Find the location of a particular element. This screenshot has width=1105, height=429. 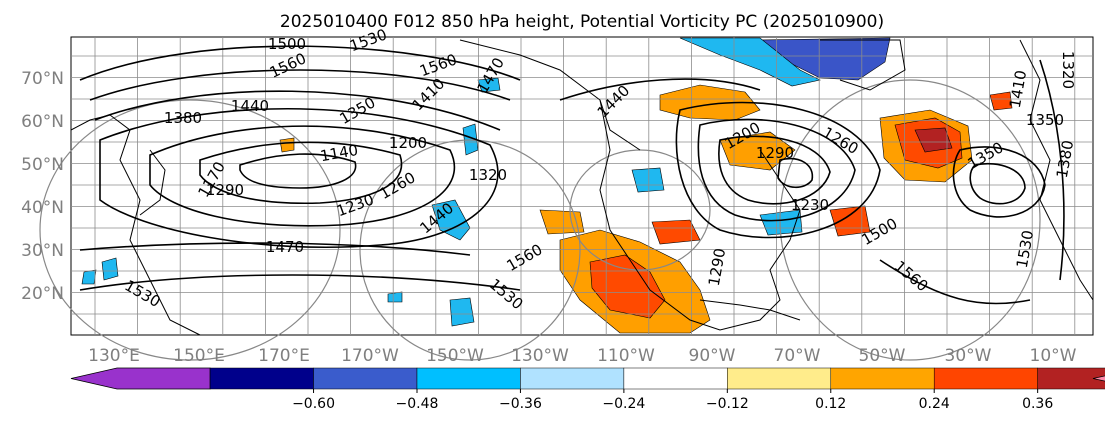

longitude-label: 70°W is located at coordinates (797, 356).